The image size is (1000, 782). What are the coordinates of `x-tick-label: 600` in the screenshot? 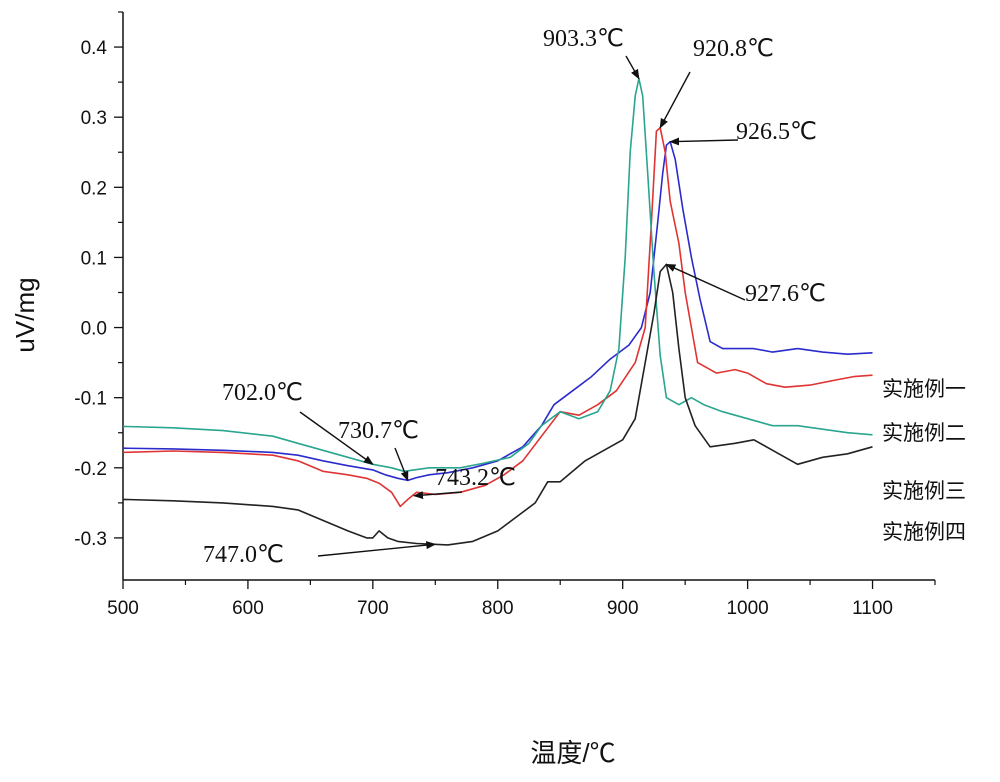 It's located at (248, 608).